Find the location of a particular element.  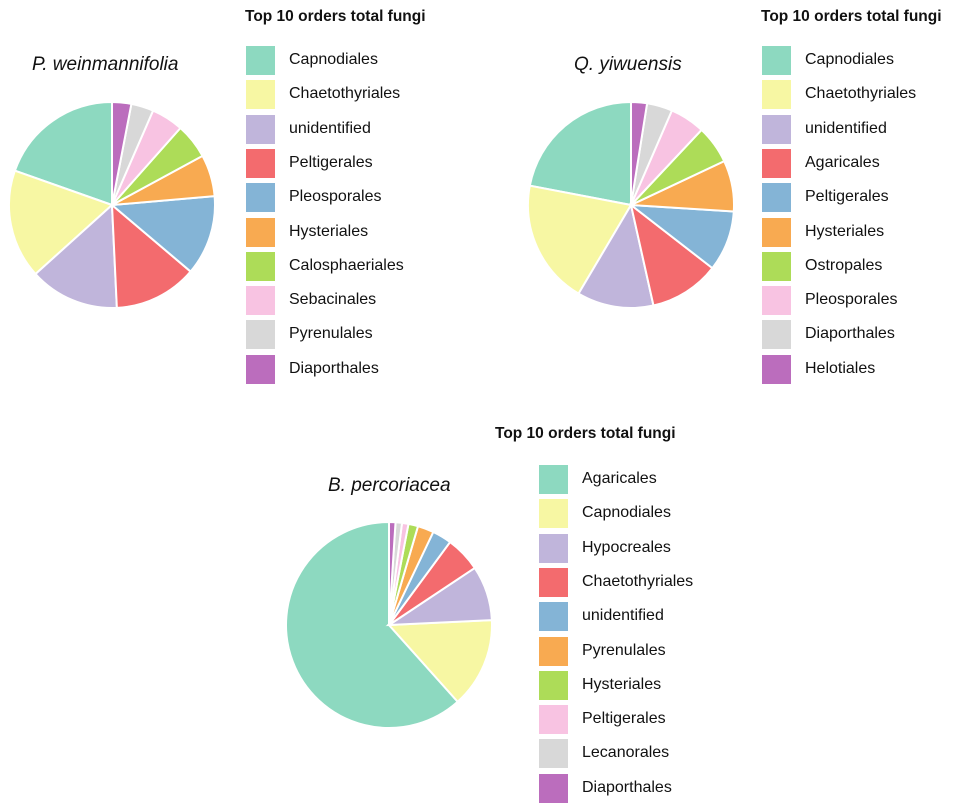

legend-label: Hypocreales is located at coordinates (626, 547).